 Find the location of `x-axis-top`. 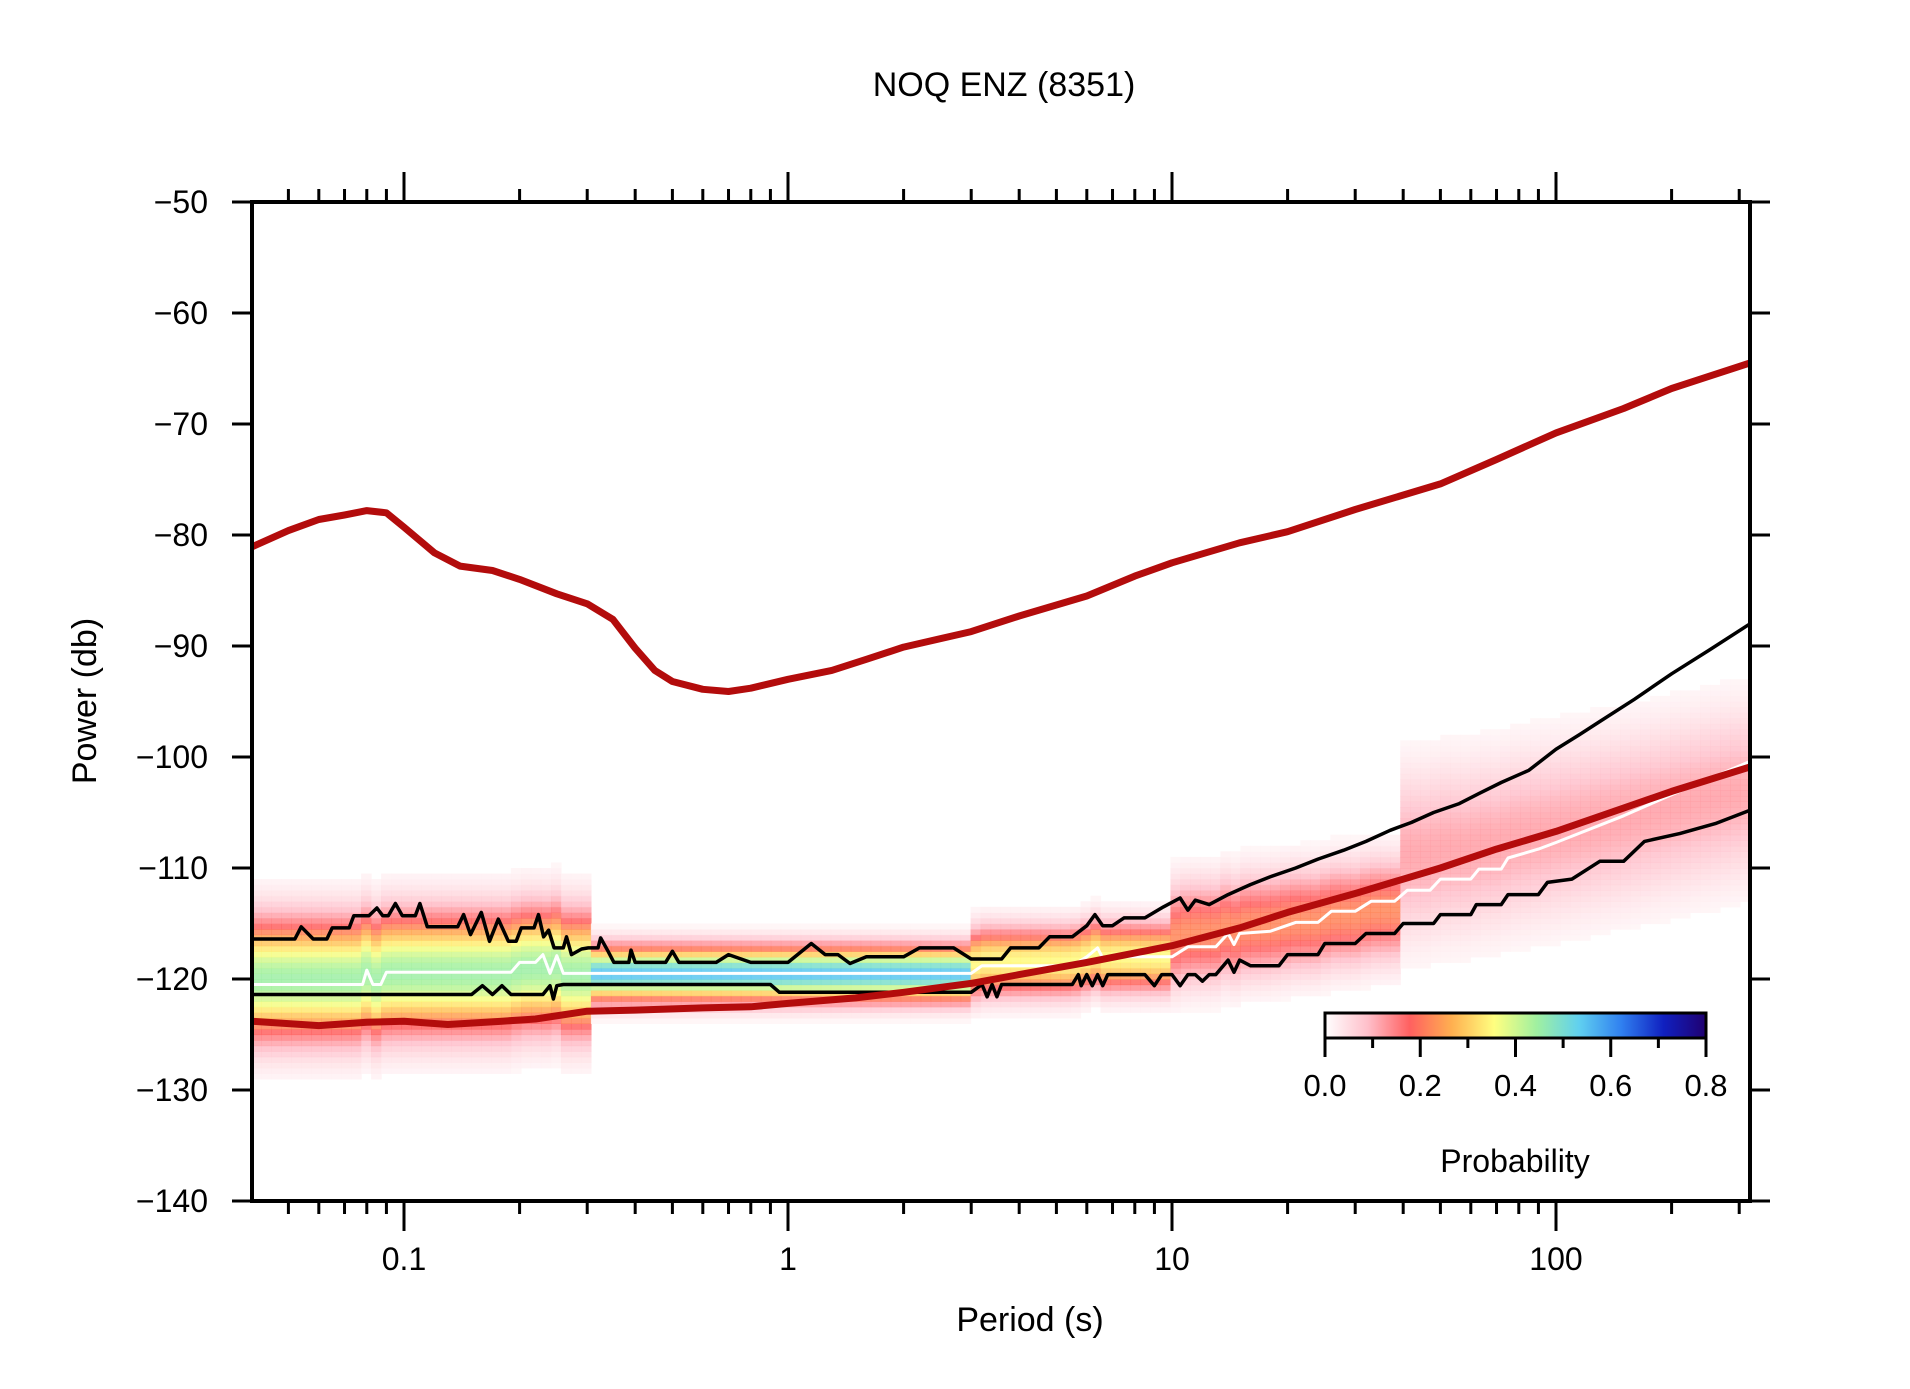

x-axis-top is located at coordinates (1013, 187).